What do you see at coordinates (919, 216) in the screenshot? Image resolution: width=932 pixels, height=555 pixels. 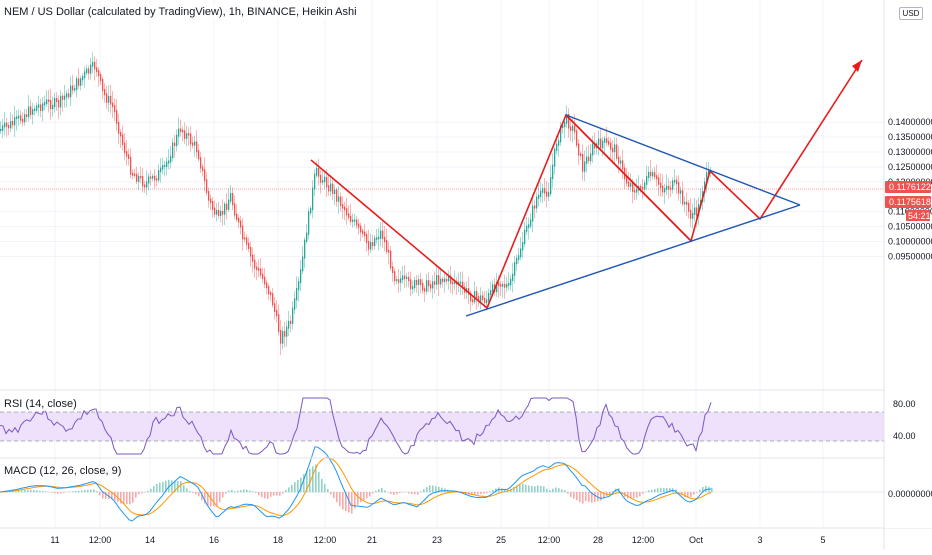 I see `bar-countdown: 54:21` at bounding box center [919, 216].